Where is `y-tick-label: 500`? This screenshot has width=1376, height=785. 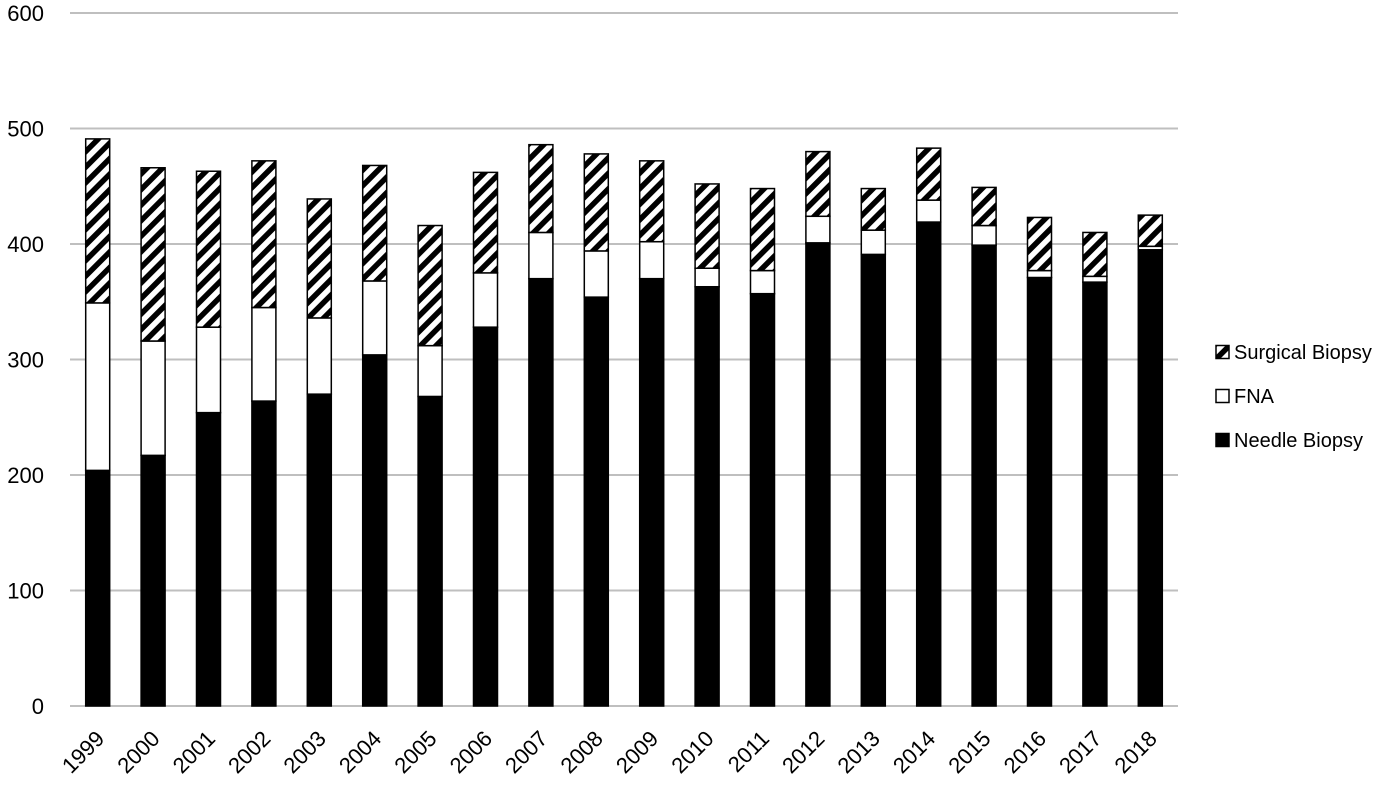
y-tick-label: 500 is located at coordinates (25, 129).